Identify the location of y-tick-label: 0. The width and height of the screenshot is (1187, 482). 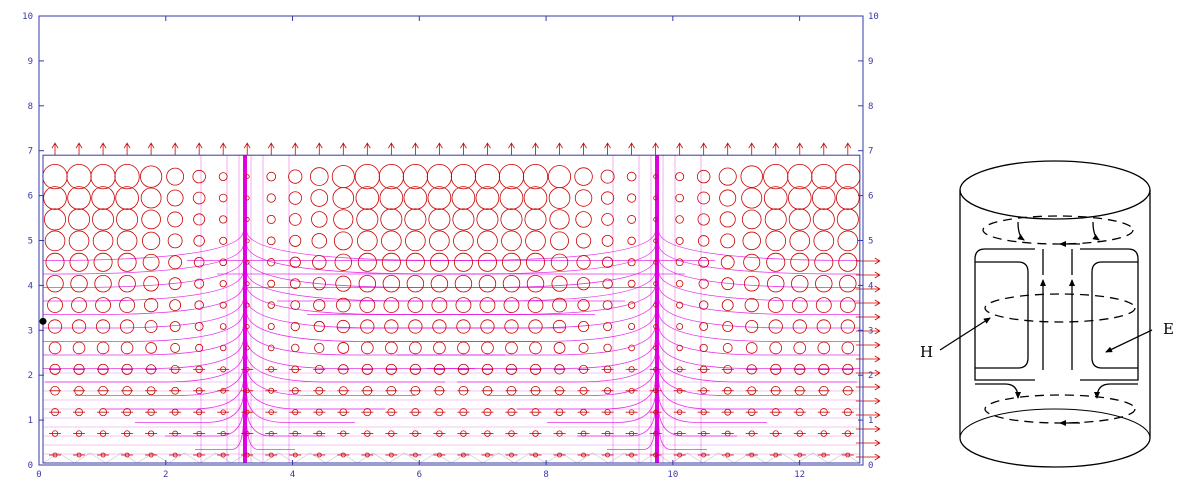
(870, 466).